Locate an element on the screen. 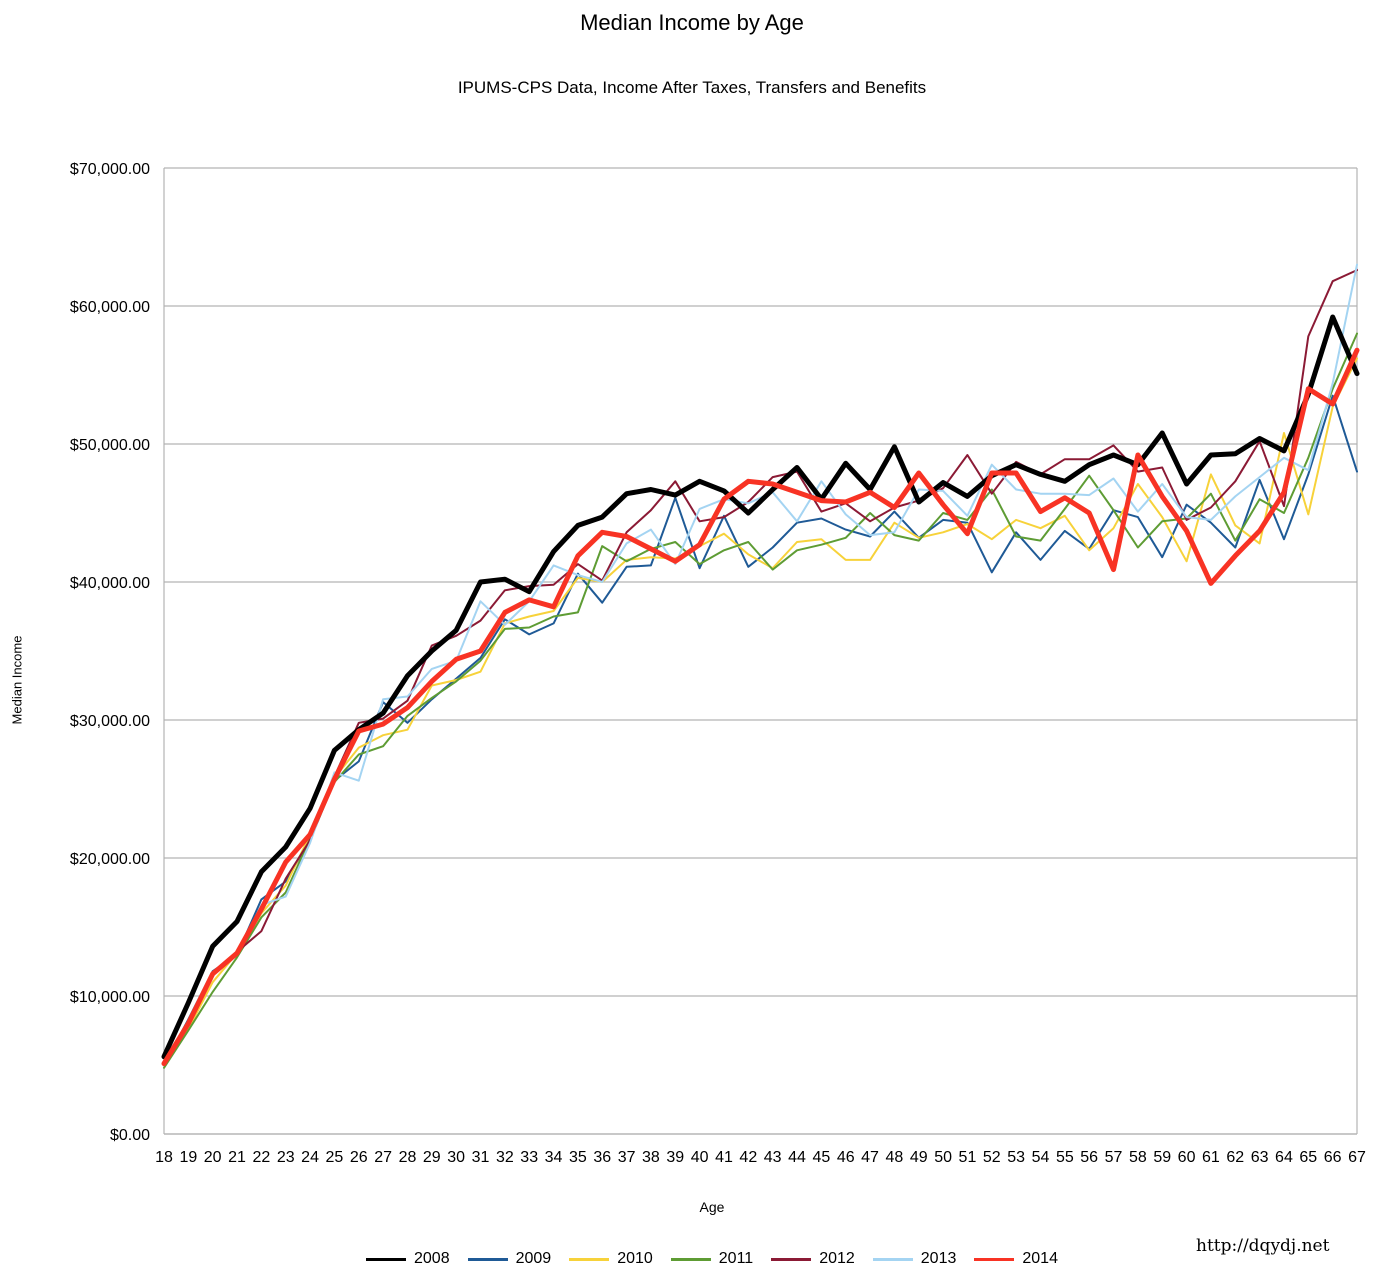  y-tick-label: $70,000.00 is located at coordinates (110, 169).